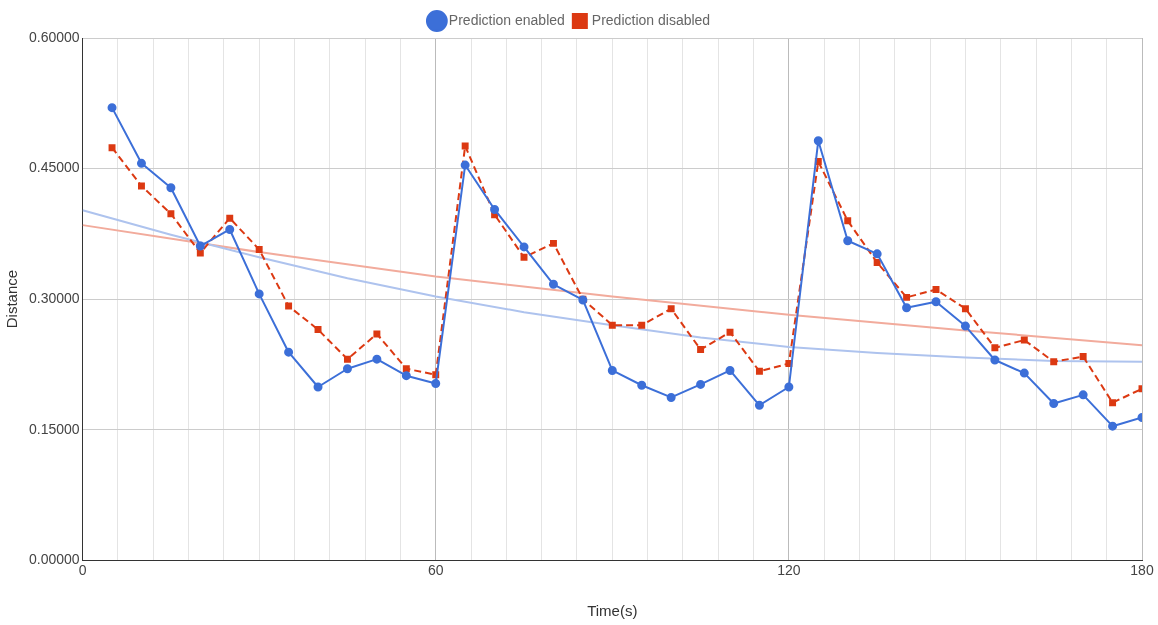 This screenshot has height=625, width=1158. What do you see at coordinates (54, 428) in the screenshot?
I see `y-tick-label: 0.15000` at bounding box center [54, 428].